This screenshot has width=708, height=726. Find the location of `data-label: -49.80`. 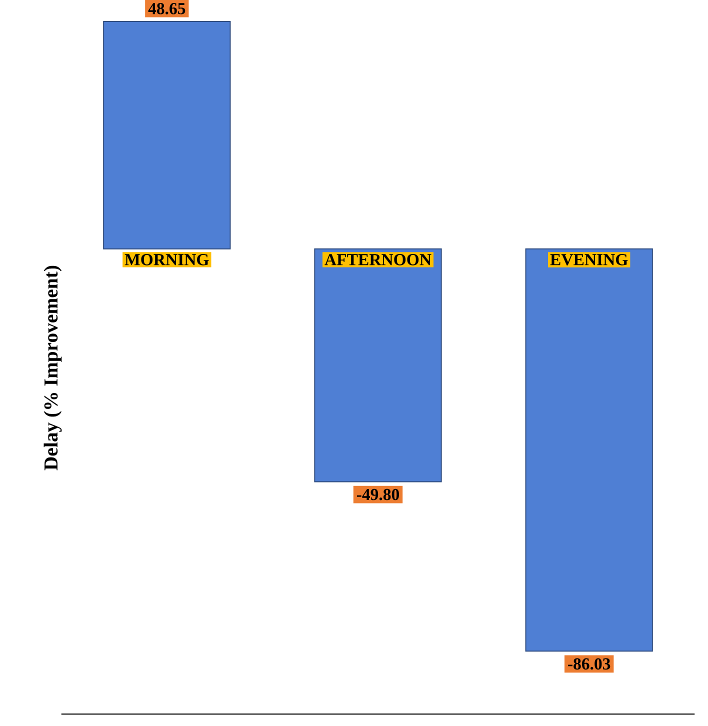

data-label: -49.80 is located at coordinates (377, 494).